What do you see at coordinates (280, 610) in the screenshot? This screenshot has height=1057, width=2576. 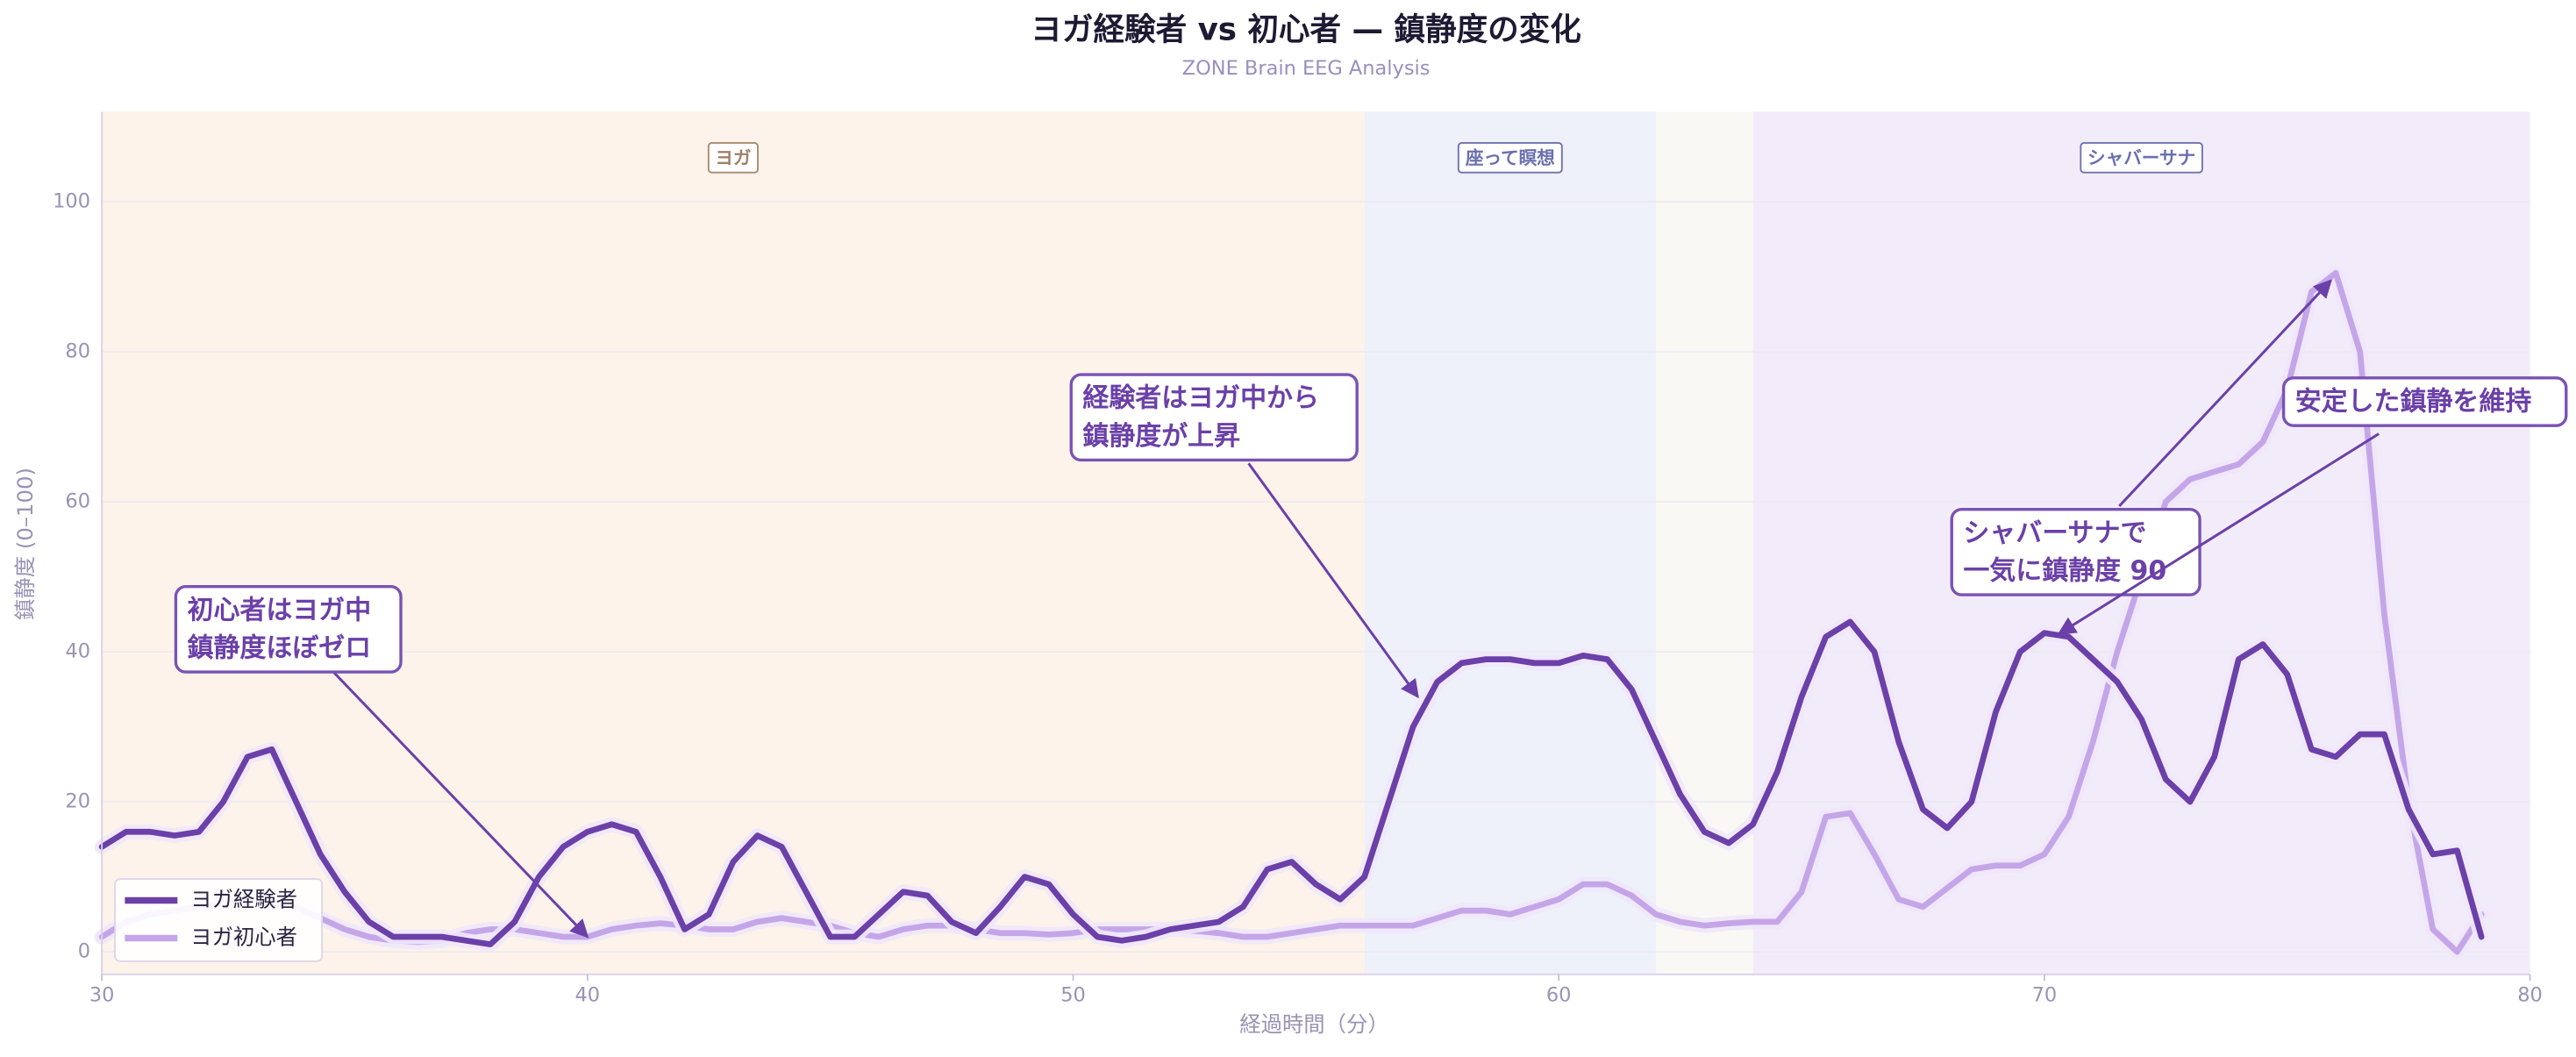 I see `annotation-text: 初心者はヨガ中` at bounding box center [280, 610].